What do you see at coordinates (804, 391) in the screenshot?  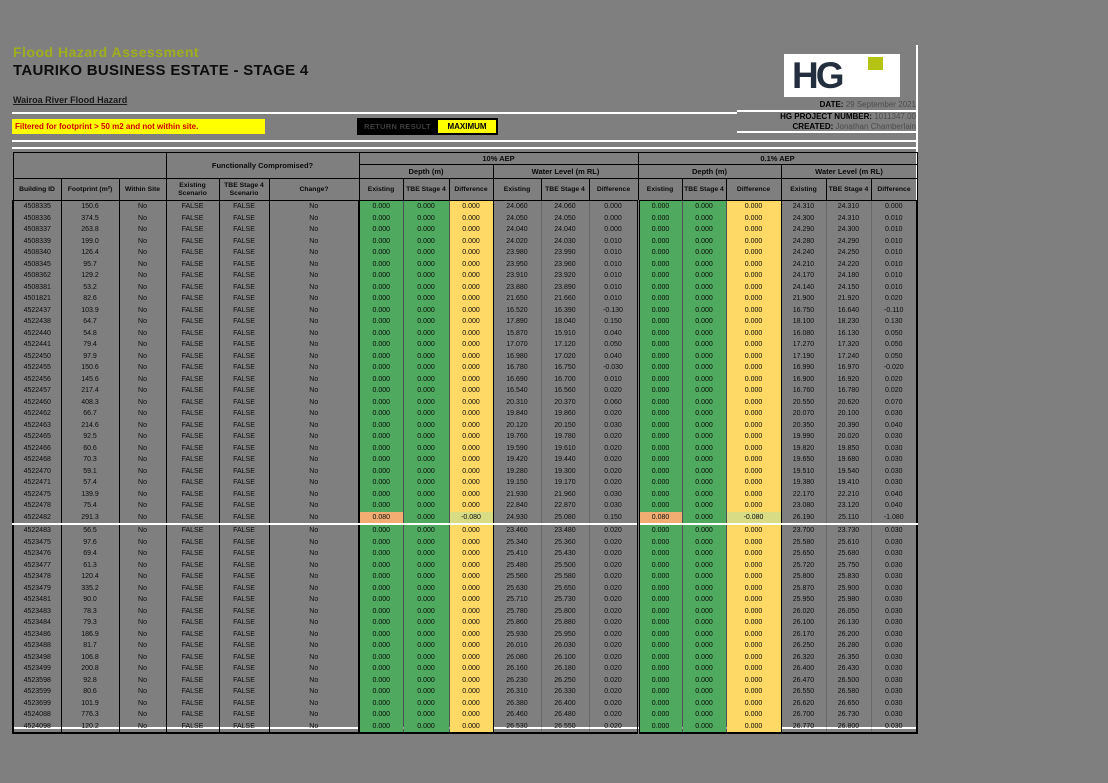 I see `cell-wl01-existing: 16.760` at bounding box center [804, 391].